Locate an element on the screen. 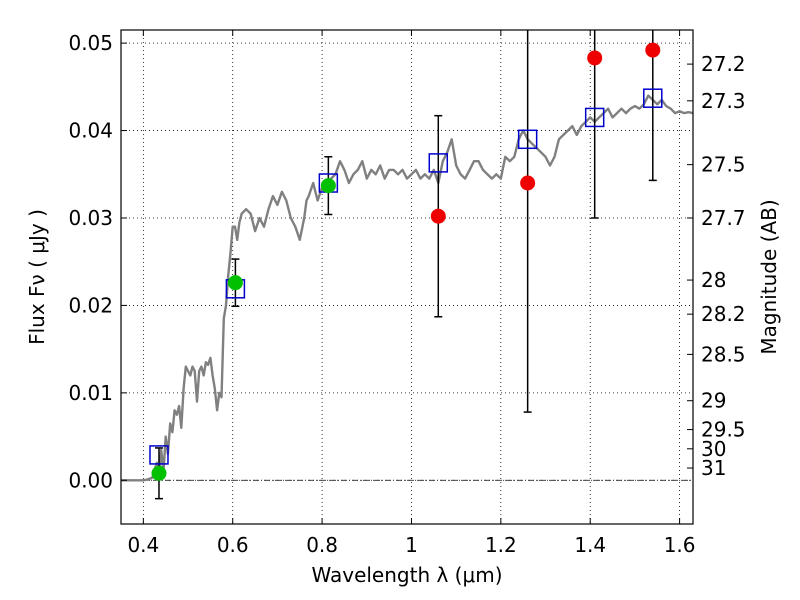 Image resolution: width=800 pixels, height=600 pixels. right-tick-label: 27.3 is located at coordinates (723, 101).